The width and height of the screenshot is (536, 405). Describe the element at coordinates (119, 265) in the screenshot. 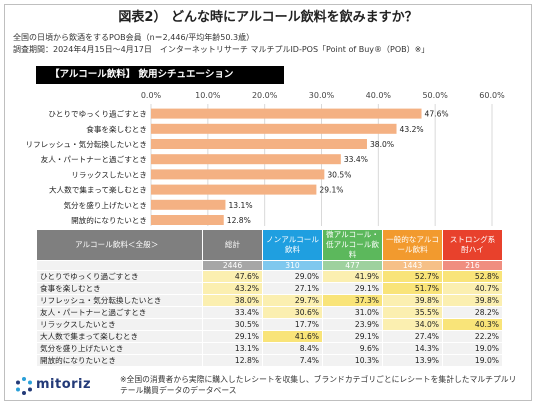

I see `count-row-label` at that location.